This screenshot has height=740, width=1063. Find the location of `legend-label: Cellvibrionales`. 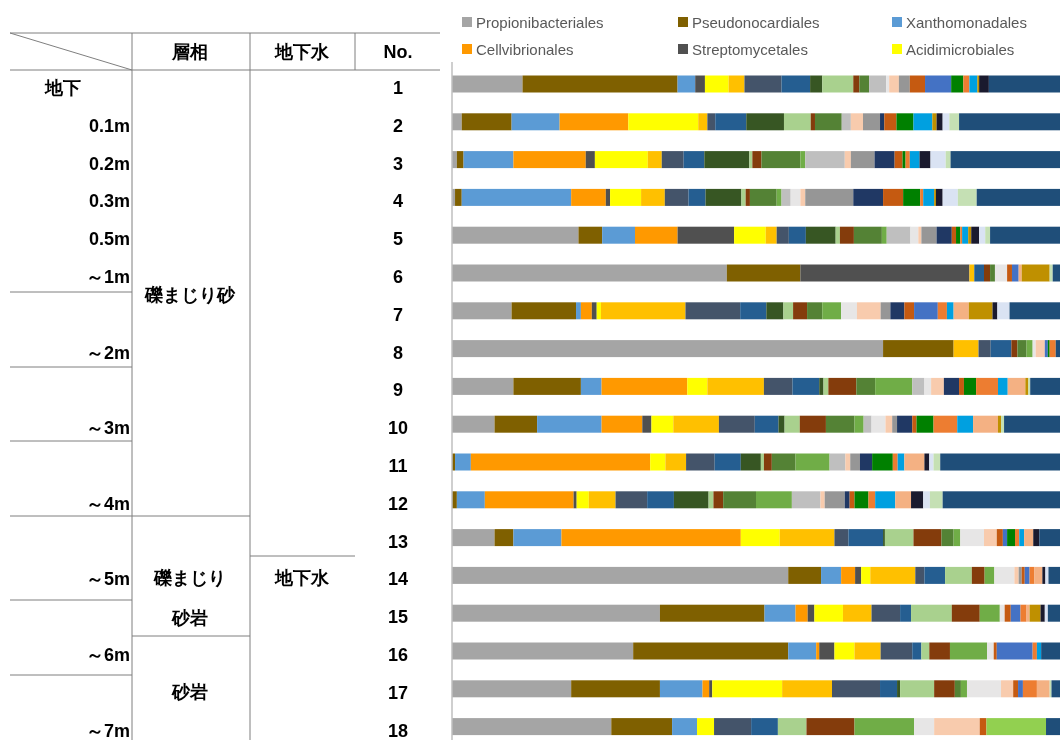

legend-label: Cellvibrionales is located at coordinates (525, 49).